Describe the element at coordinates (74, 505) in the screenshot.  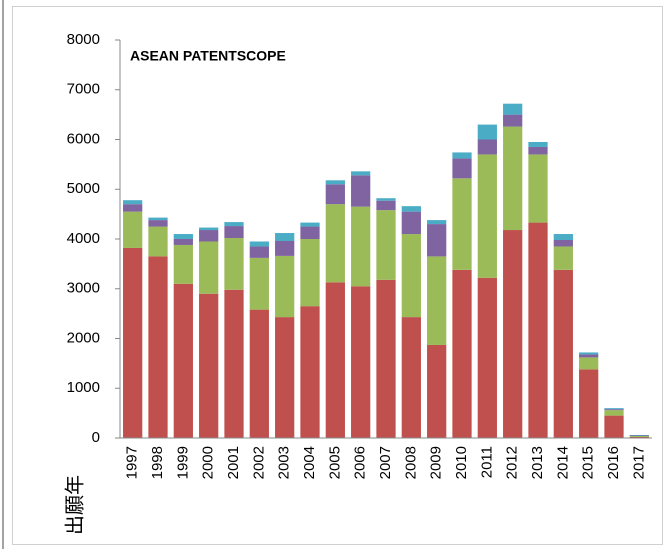
I see `x-axis-label: 出願年` at that location.